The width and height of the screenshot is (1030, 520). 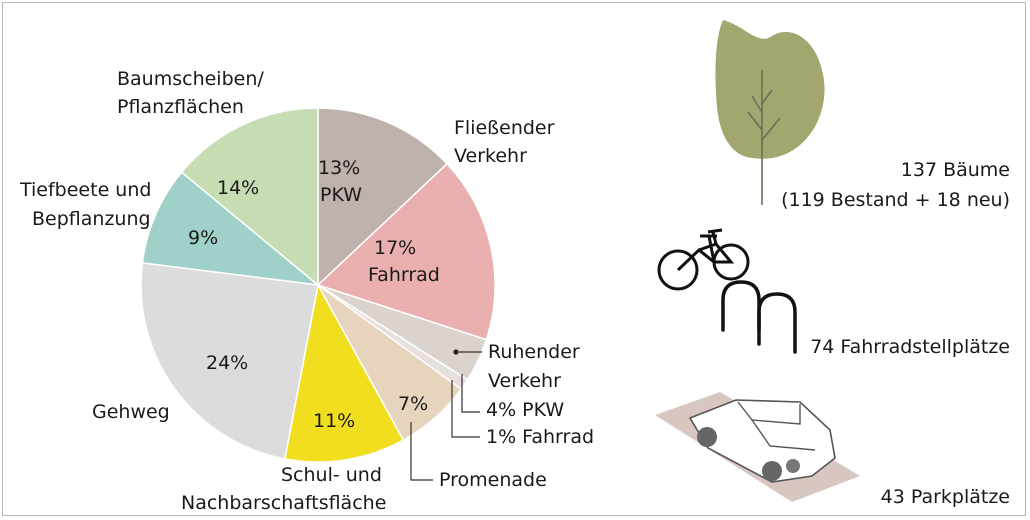 I want to click on leader-line-fahrrad, so click(x=465, y=409).